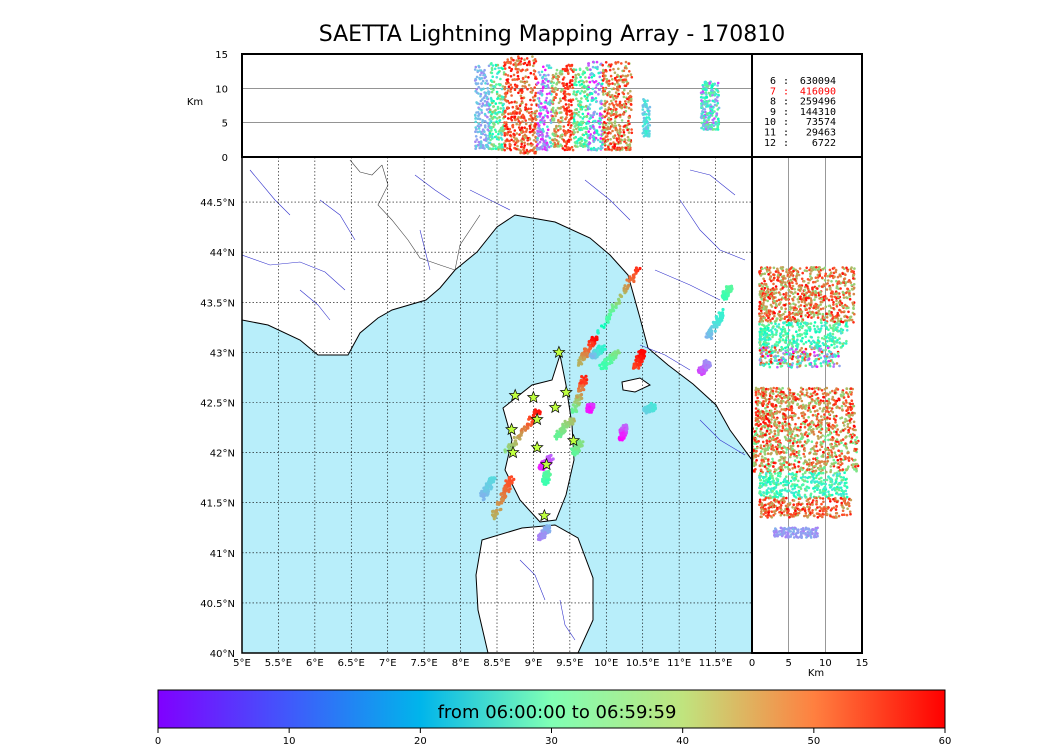 The height and width of the screenshot is (750, 1050). Describe the element at coordinates (818, 102) in the screenshot. I see `legend-source-count: 259496` at that location.